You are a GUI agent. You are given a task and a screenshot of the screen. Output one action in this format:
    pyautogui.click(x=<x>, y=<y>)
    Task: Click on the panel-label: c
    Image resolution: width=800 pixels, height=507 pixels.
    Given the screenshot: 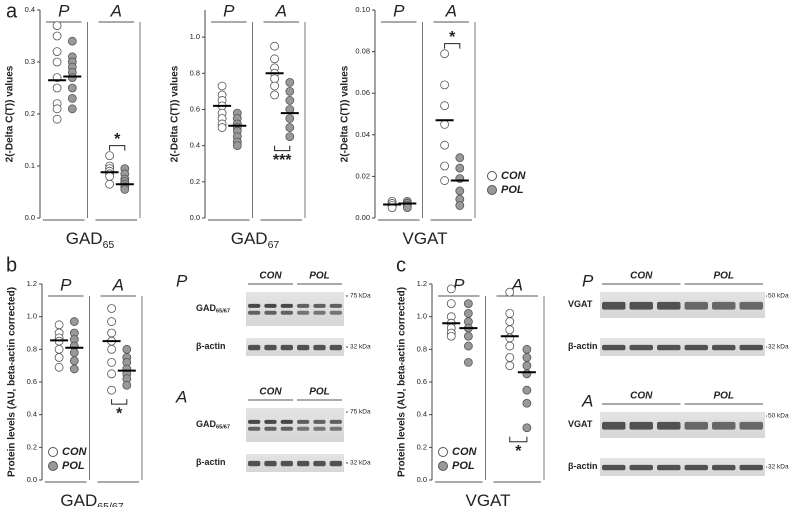 What is the action you would take?
    pyautogui.click(x=401, y=265)
    